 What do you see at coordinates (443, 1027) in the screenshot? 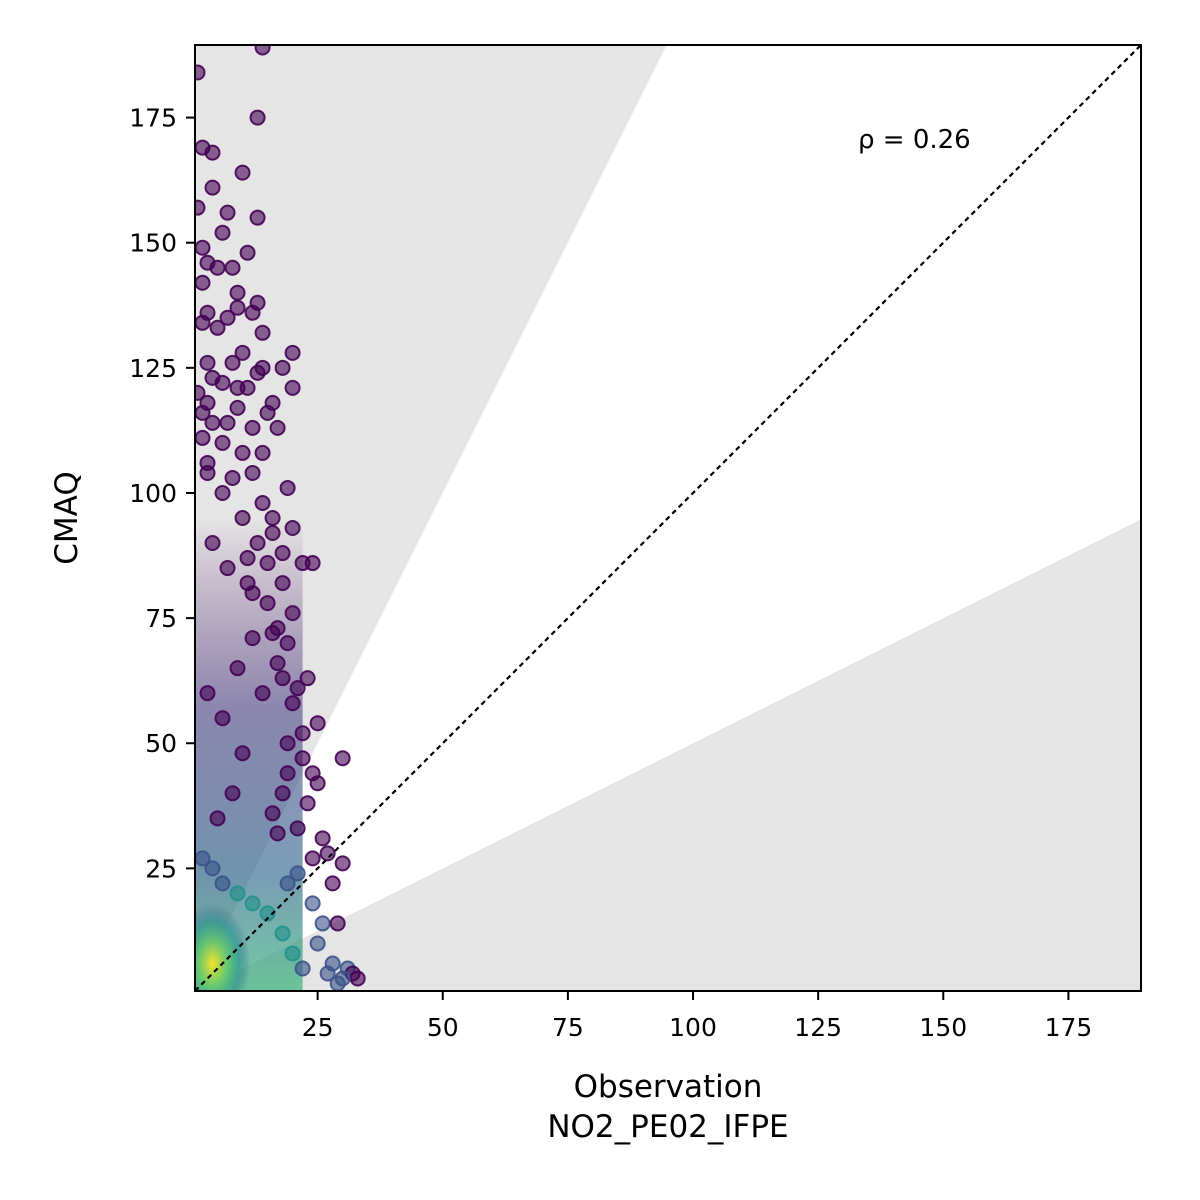
I see `x-tick-label: 50` at bounding box center [443, 1027].